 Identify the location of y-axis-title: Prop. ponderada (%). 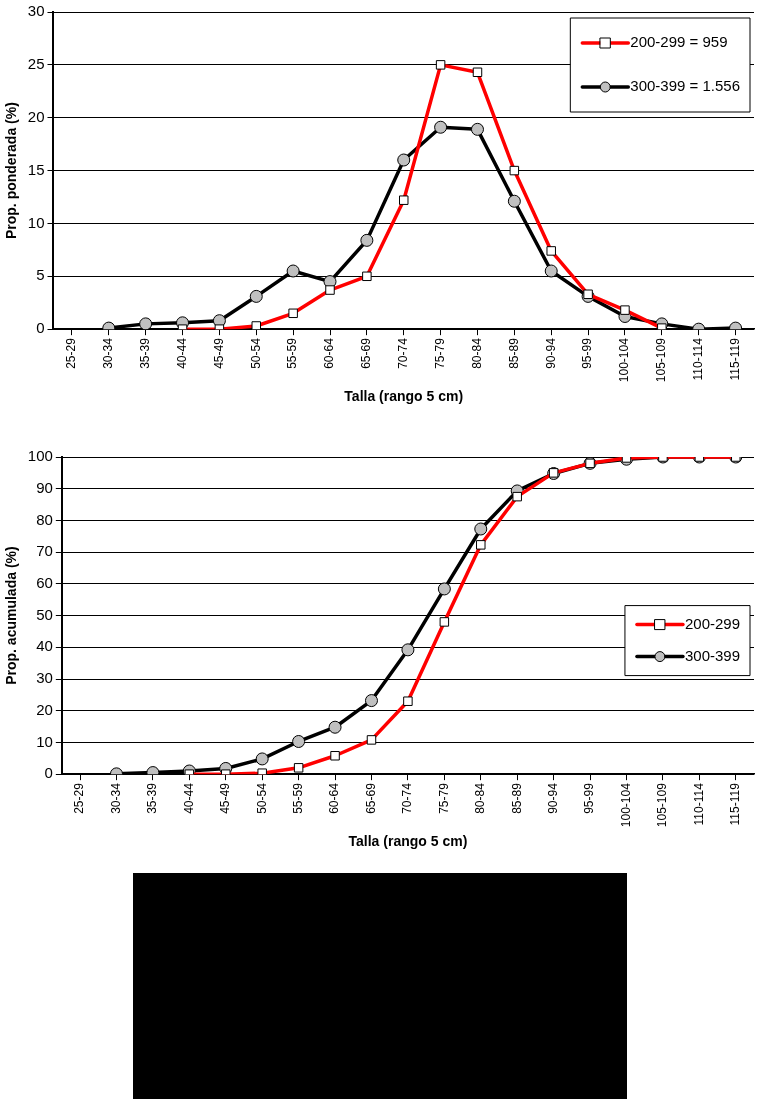
(11, 171).